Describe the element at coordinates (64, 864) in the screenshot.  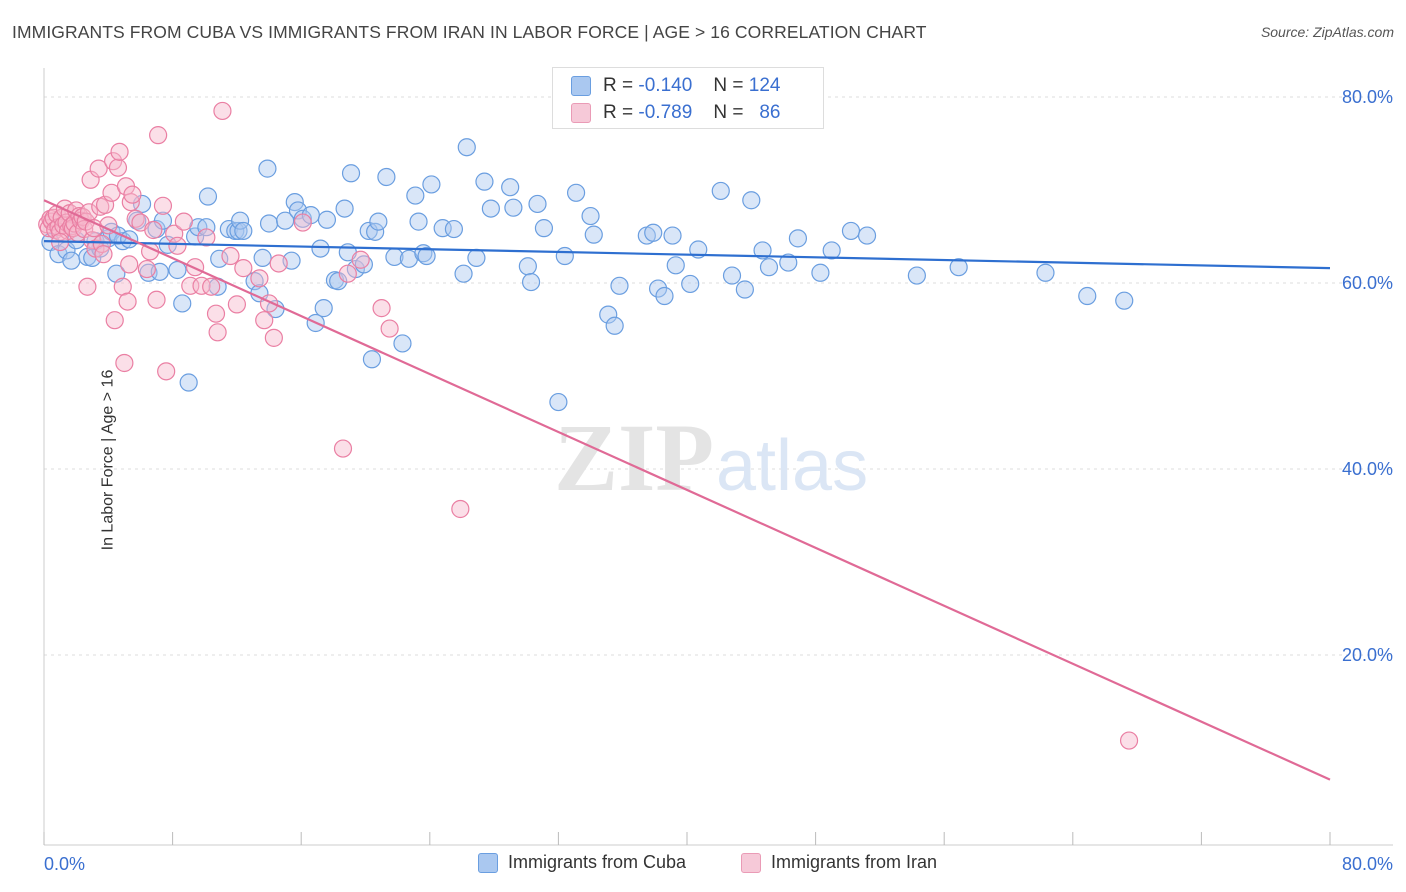
I see `x-tick-label-min: 0.0%` at that location.